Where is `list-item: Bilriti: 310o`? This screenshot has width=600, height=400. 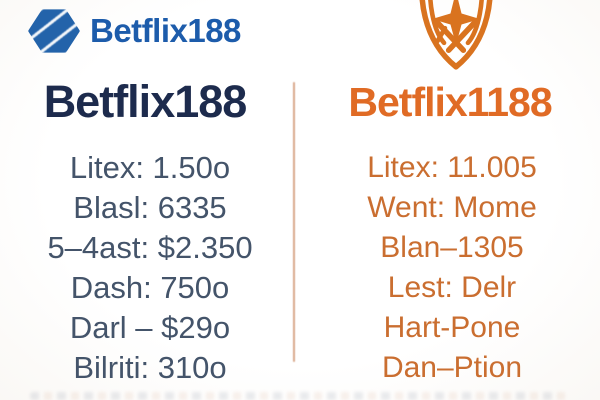 list-item: Bilriti: 310o is located at coordinates (150, 367).